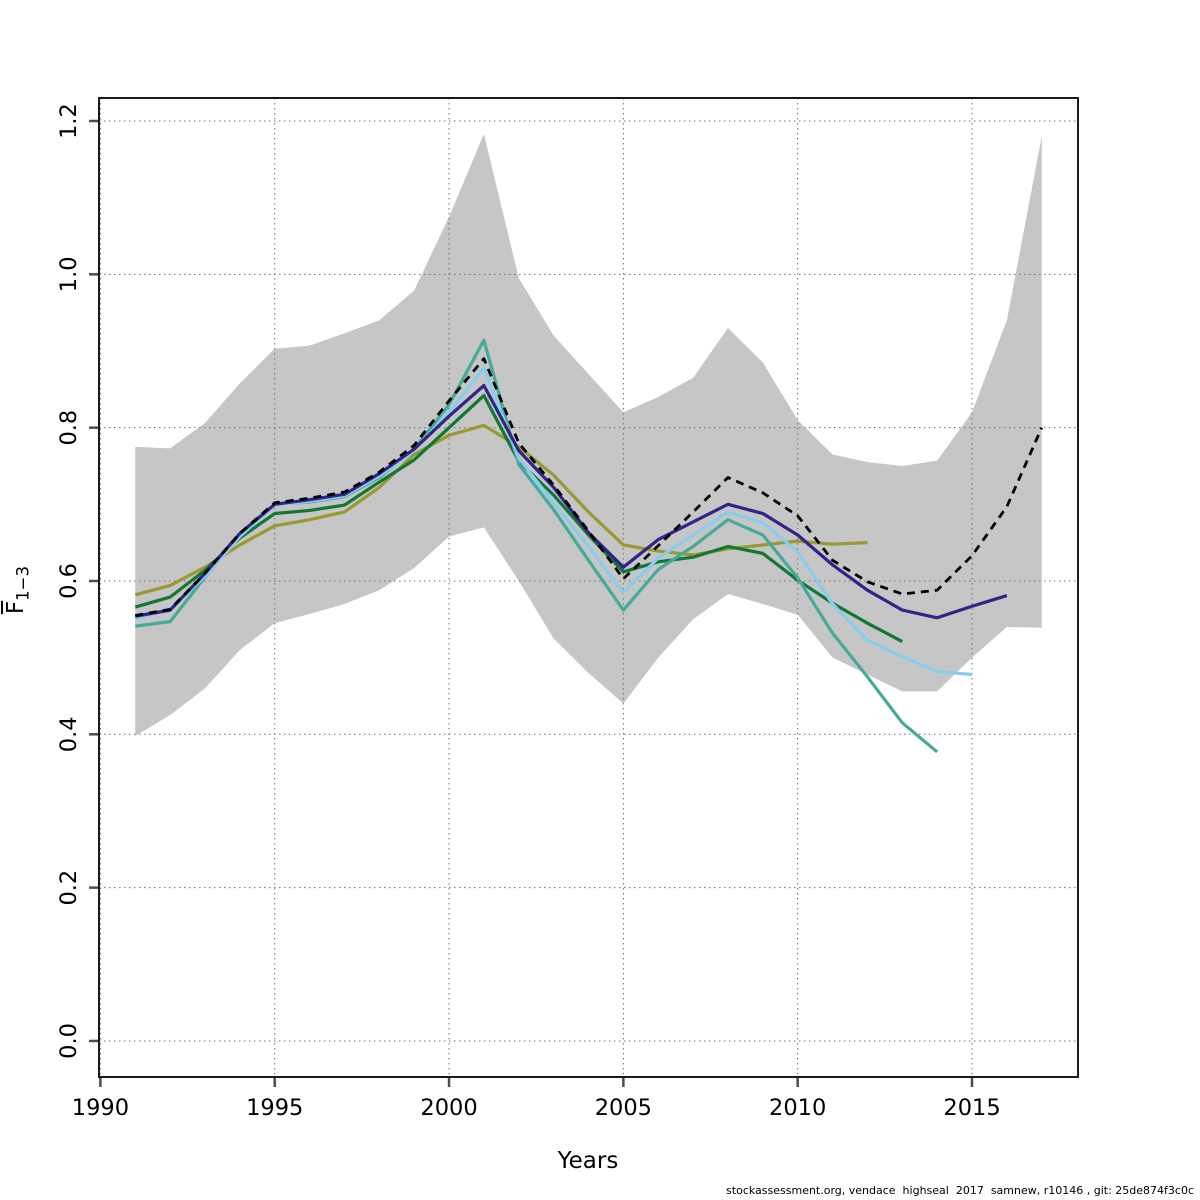 The height and width of the screenshot is (1200, 1200). I want to click on x-tick-label-2000: 2000, so click(448, 1108).